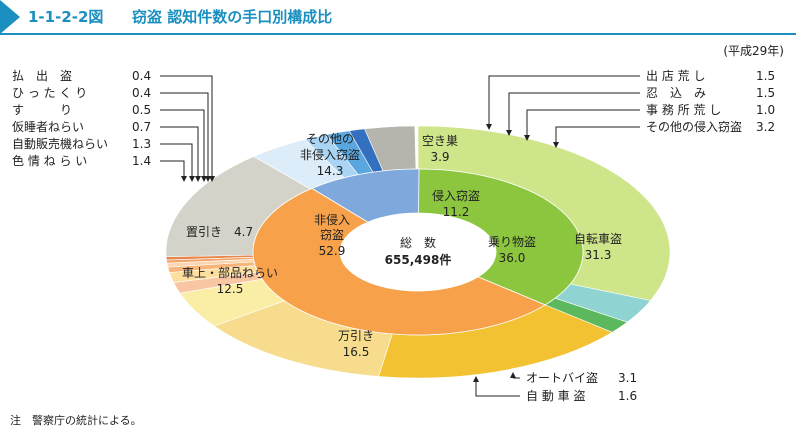 This screenshot has height=432, width=796. Describe the element at coordinates (676, 93) in the screenshot. I see `right-label-忍込み: 忍 込 み` at that location.